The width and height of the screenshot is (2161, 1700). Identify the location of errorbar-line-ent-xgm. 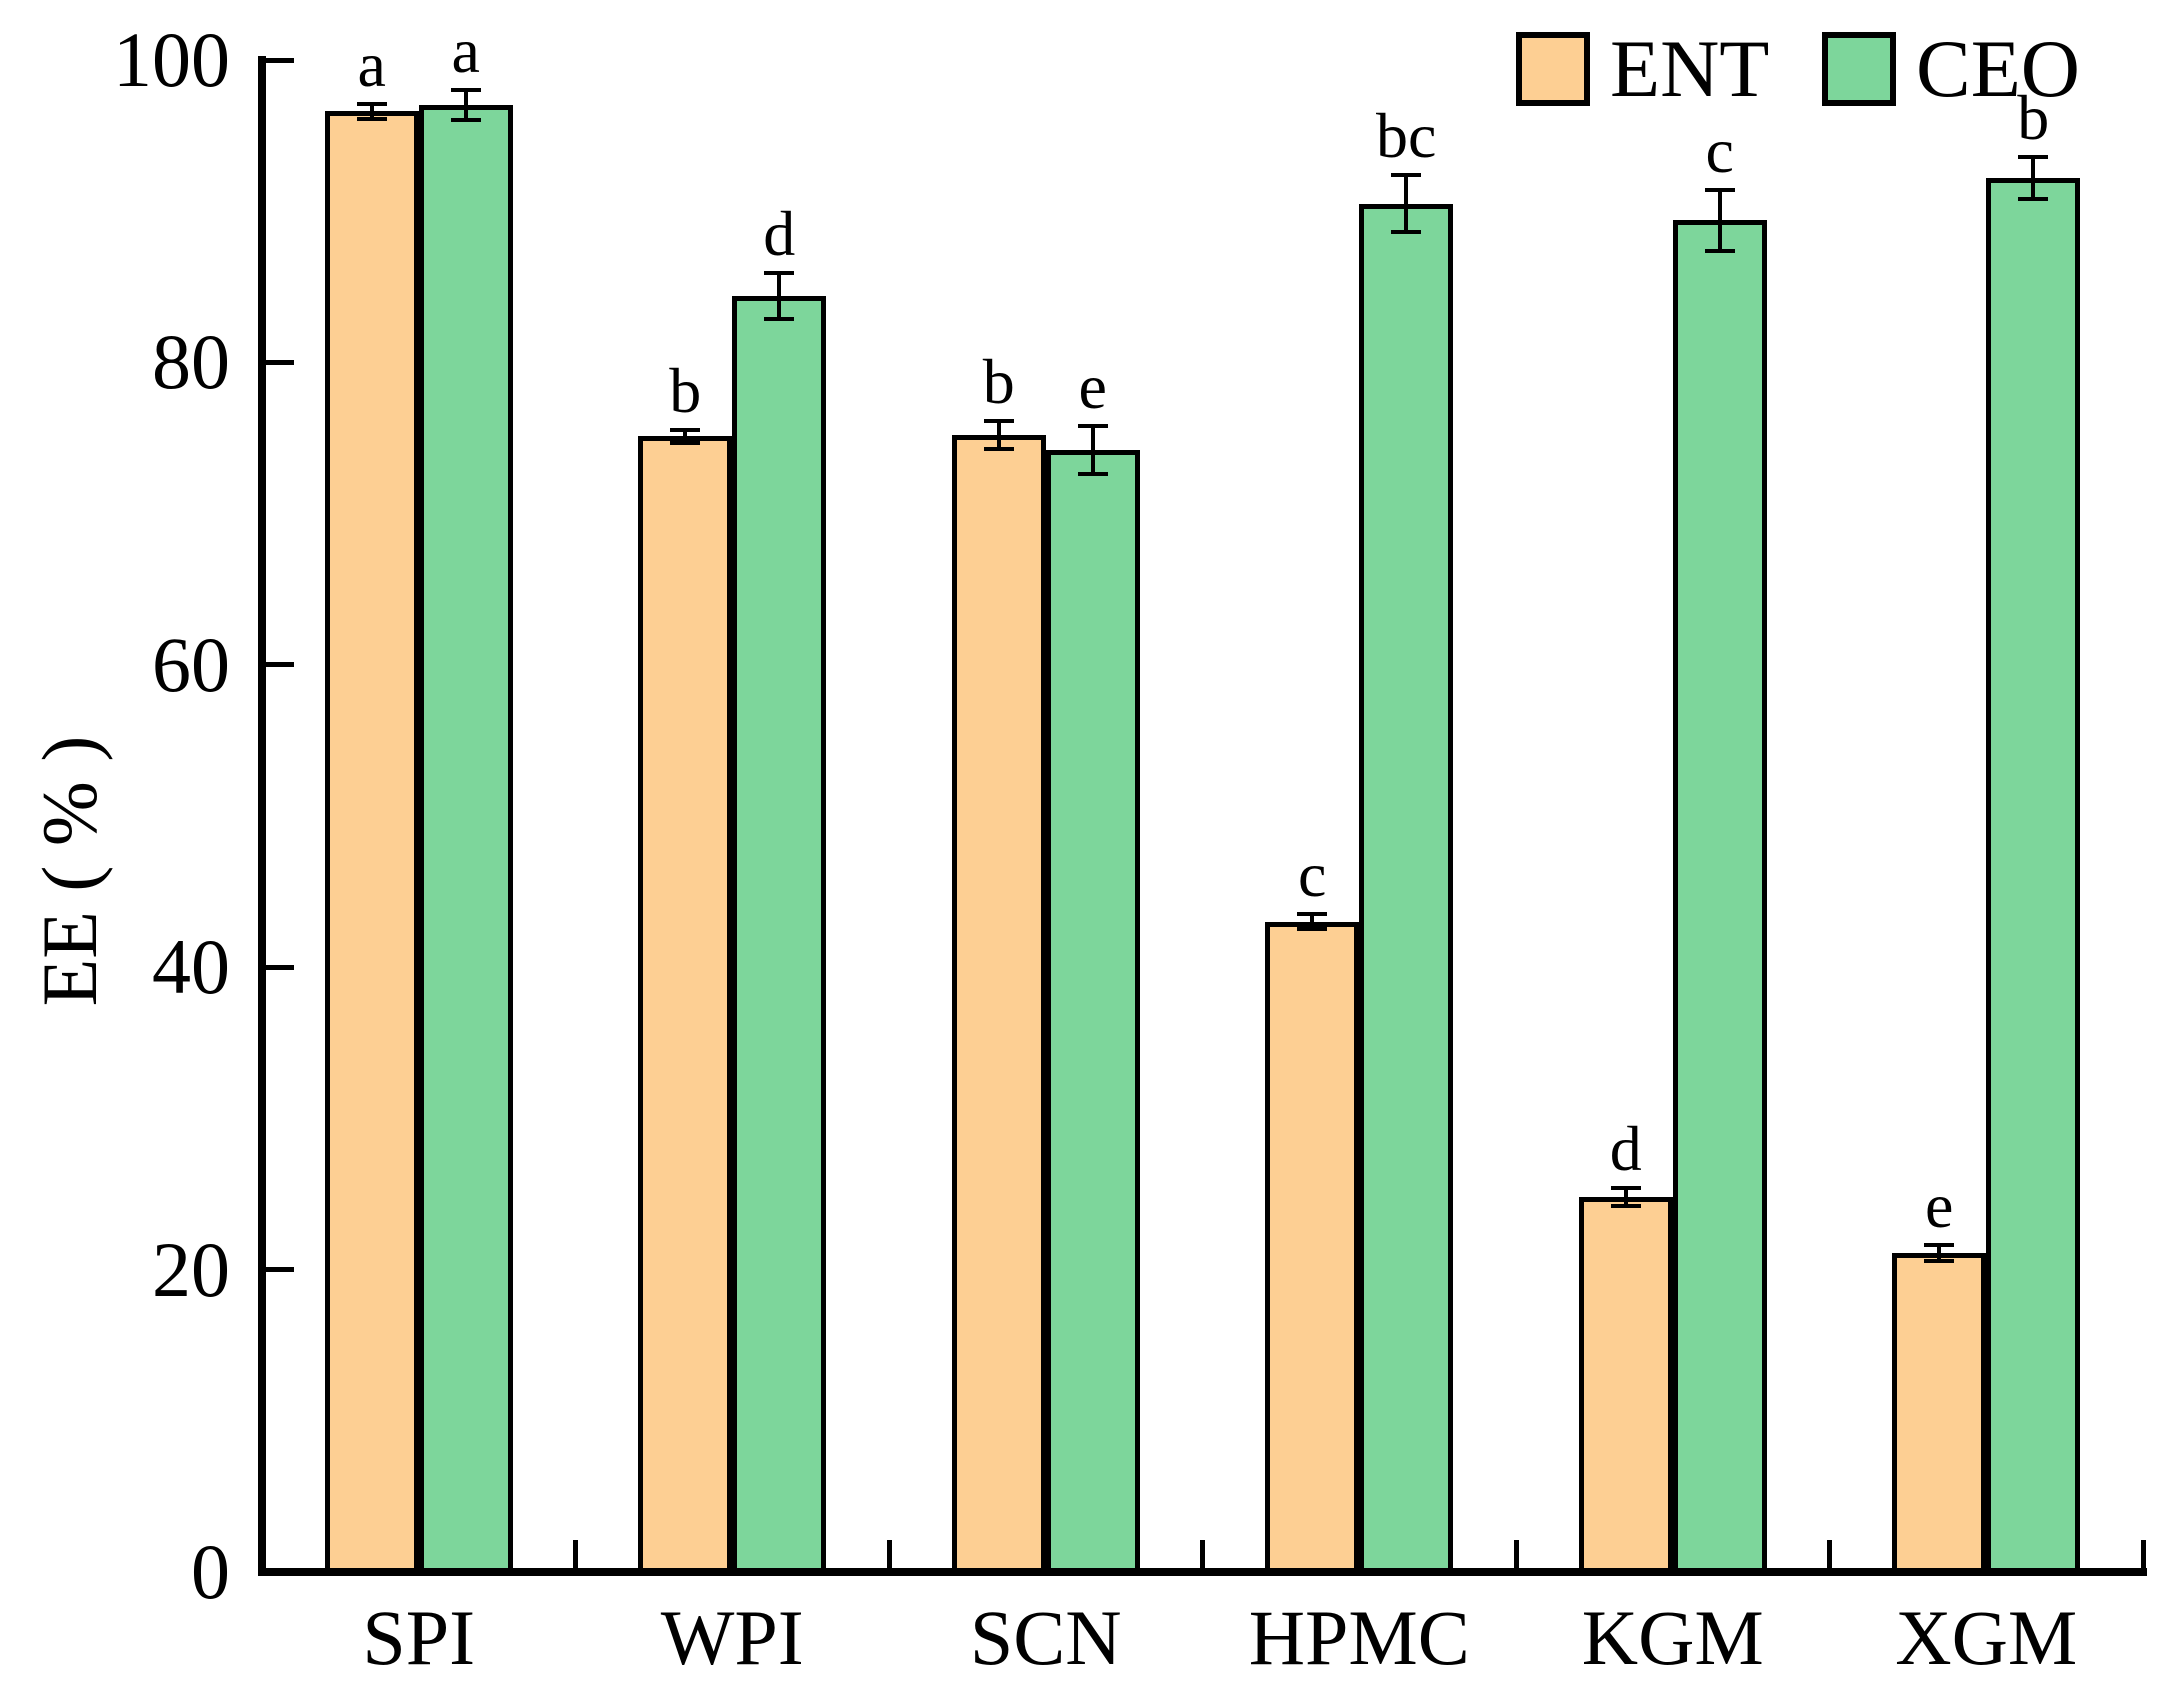
(1939, 1253).